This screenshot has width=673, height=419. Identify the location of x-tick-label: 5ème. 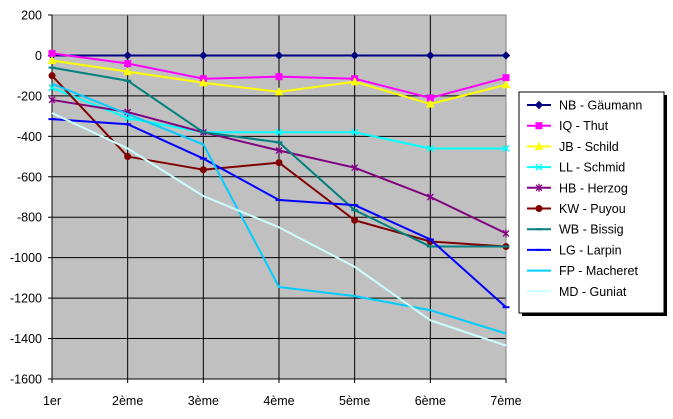
(354, 401).